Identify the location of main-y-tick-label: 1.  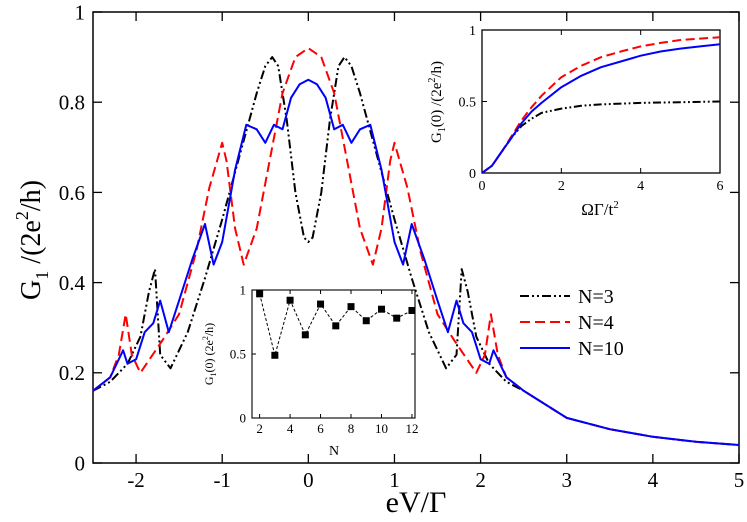
(80, 12).